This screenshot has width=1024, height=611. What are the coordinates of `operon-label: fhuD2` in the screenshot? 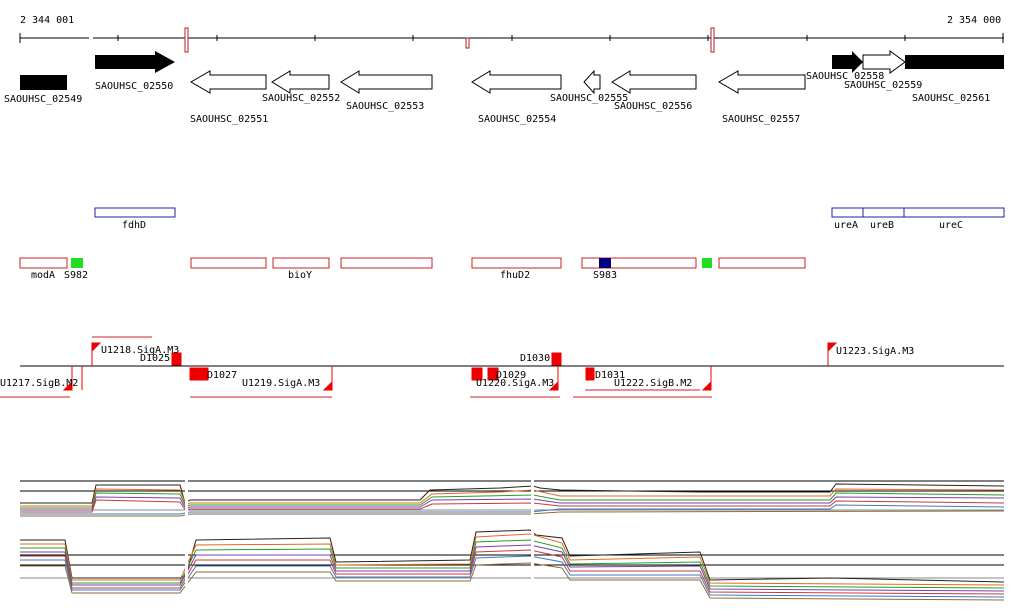 It's located at (515, 275).